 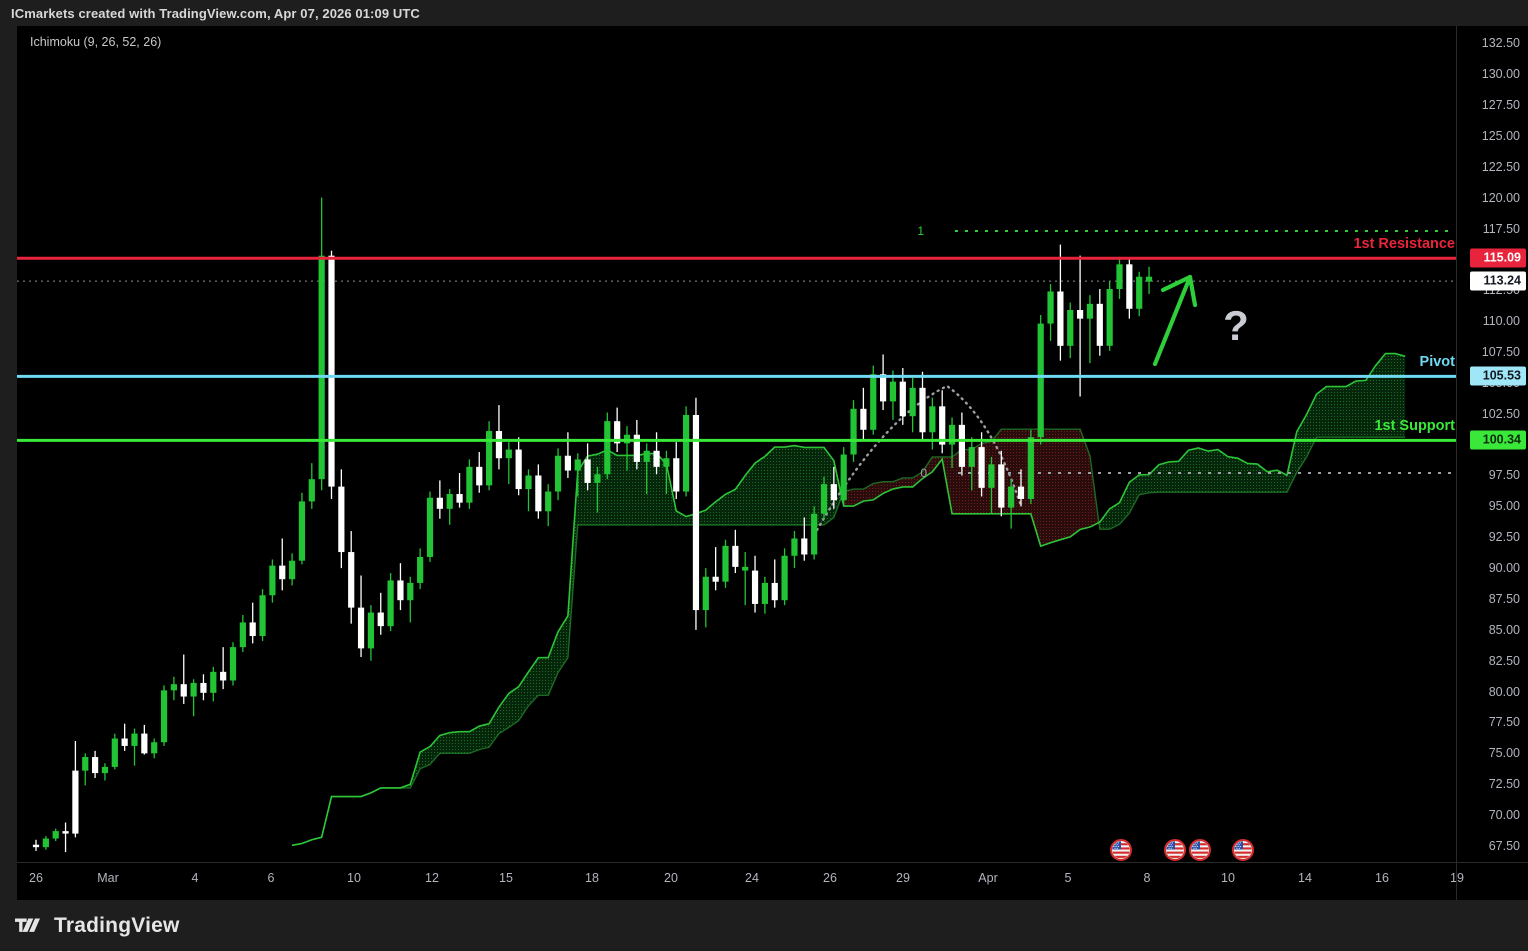 What do you see at coordinates (1456, 463) in the screenshot?
I see `axis-divider-vertical` at bounding box center [1456, 463].